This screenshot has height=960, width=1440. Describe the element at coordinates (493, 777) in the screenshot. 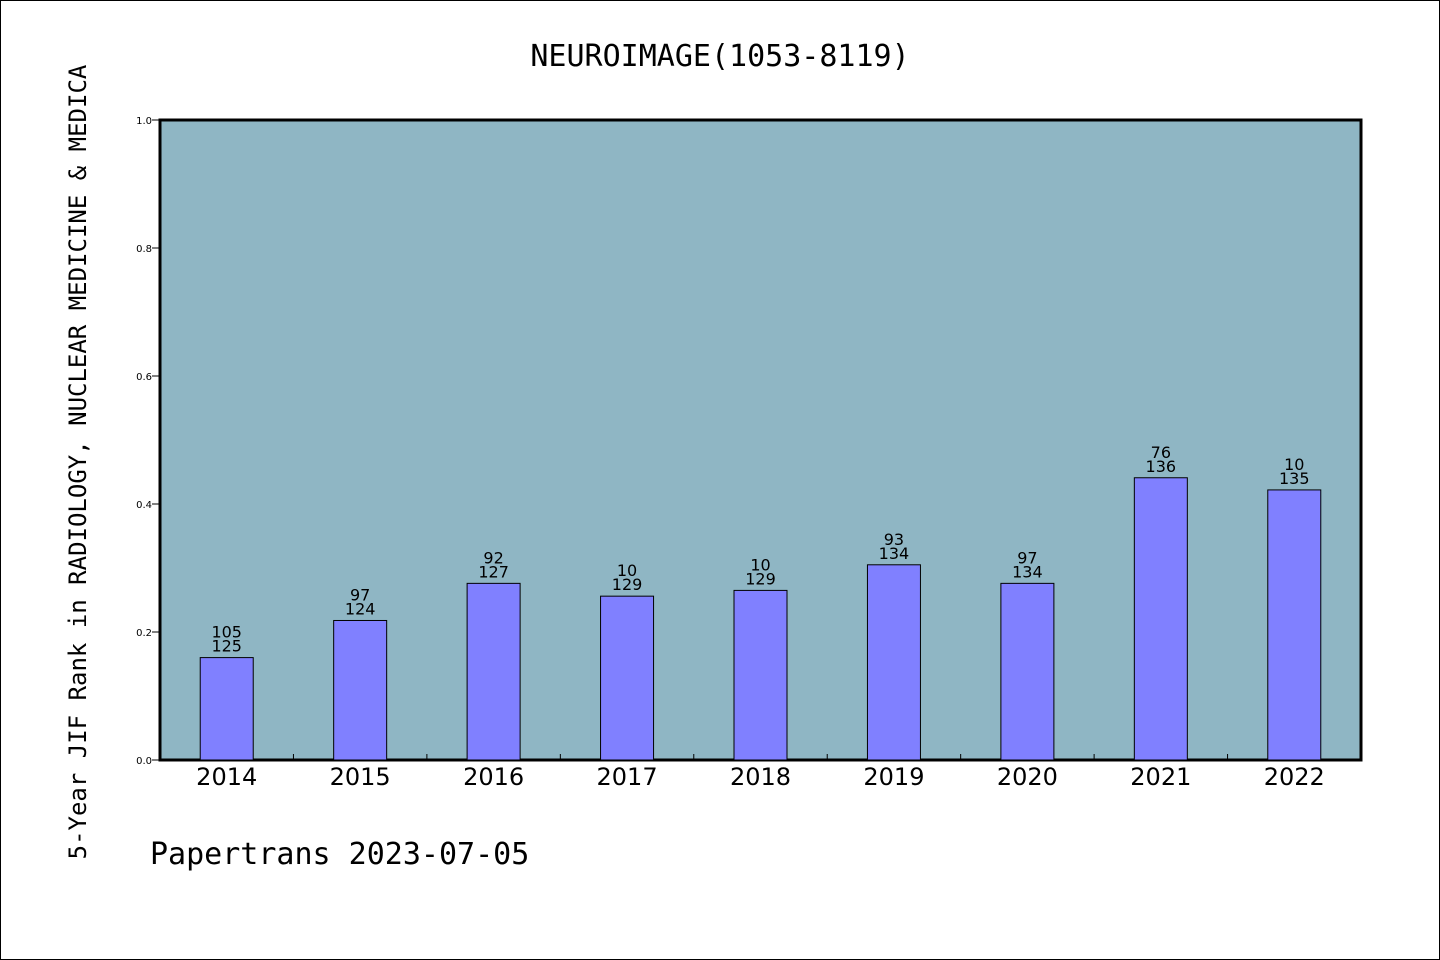

I see `x-tick-label: 2016` at that location.